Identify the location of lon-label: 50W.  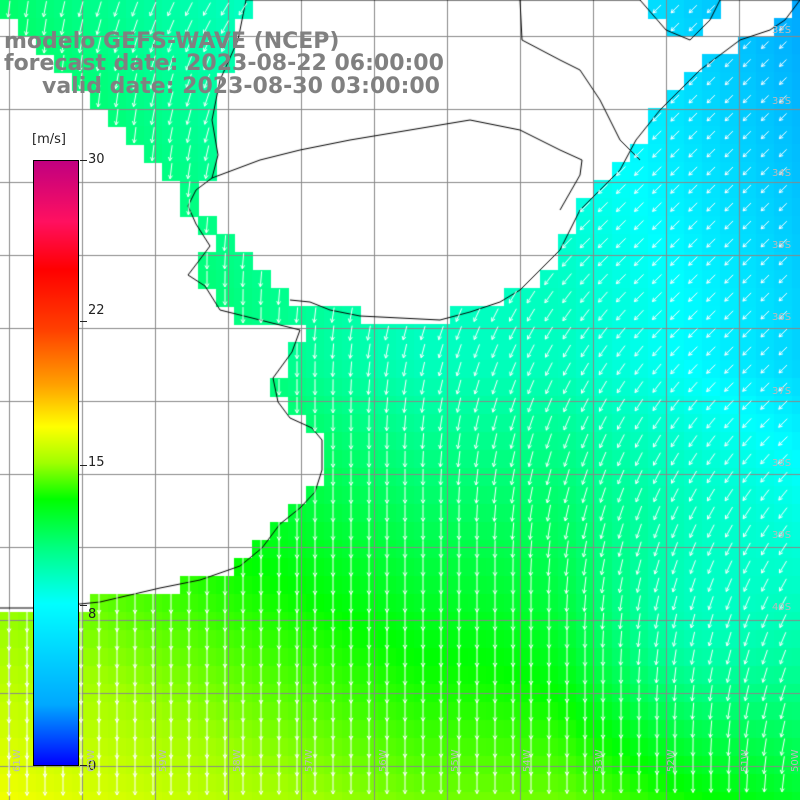
(795, 760).